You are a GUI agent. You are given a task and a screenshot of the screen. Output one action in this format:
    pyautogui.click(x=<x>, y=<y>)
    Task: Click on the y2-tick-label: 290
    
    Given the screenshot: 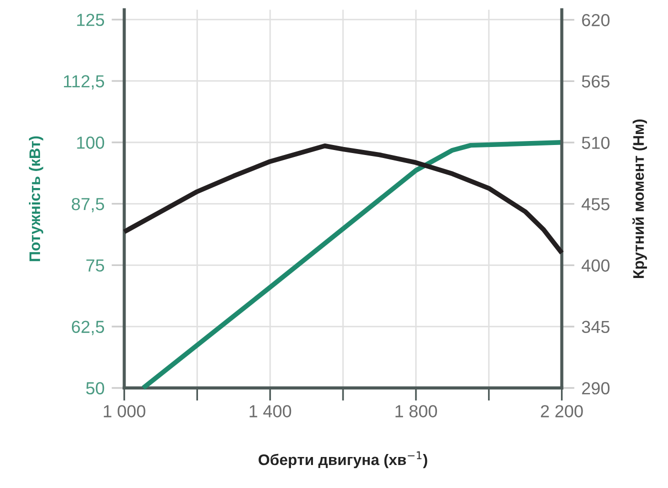 What is the action you would take?
    pyautogui.click(x=596, y=388)
    